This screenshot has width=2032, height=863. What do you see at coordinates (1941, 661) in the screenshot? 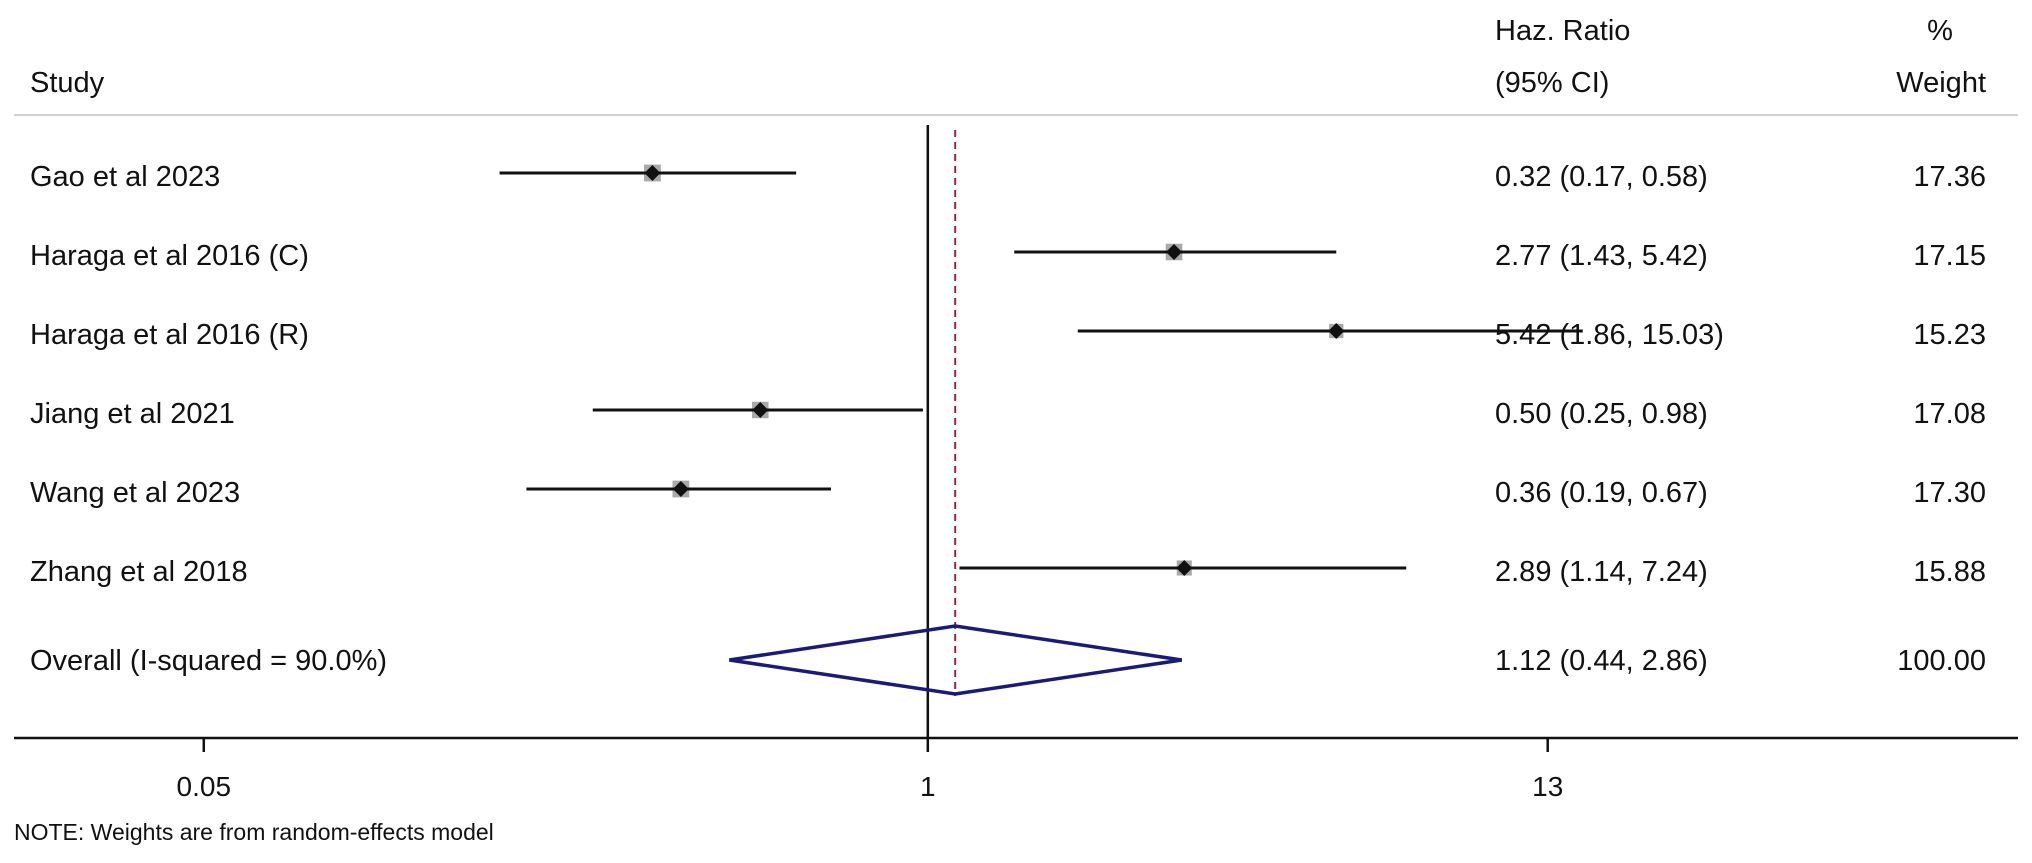
I see `overall-weight: 100.00` at bounding box center [1941, 661].